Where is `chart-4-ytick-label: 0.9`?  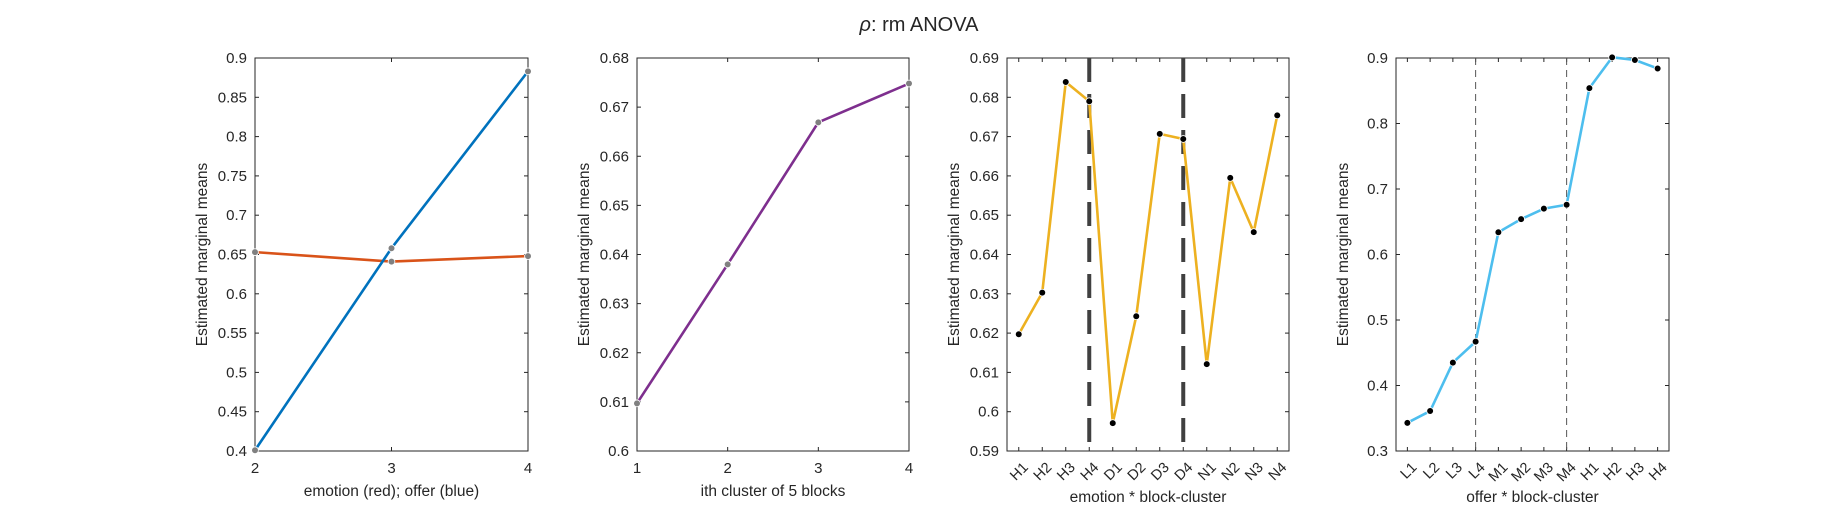
chart-4-ytick-label: 0.9 is located at coordinates (1377, 58).